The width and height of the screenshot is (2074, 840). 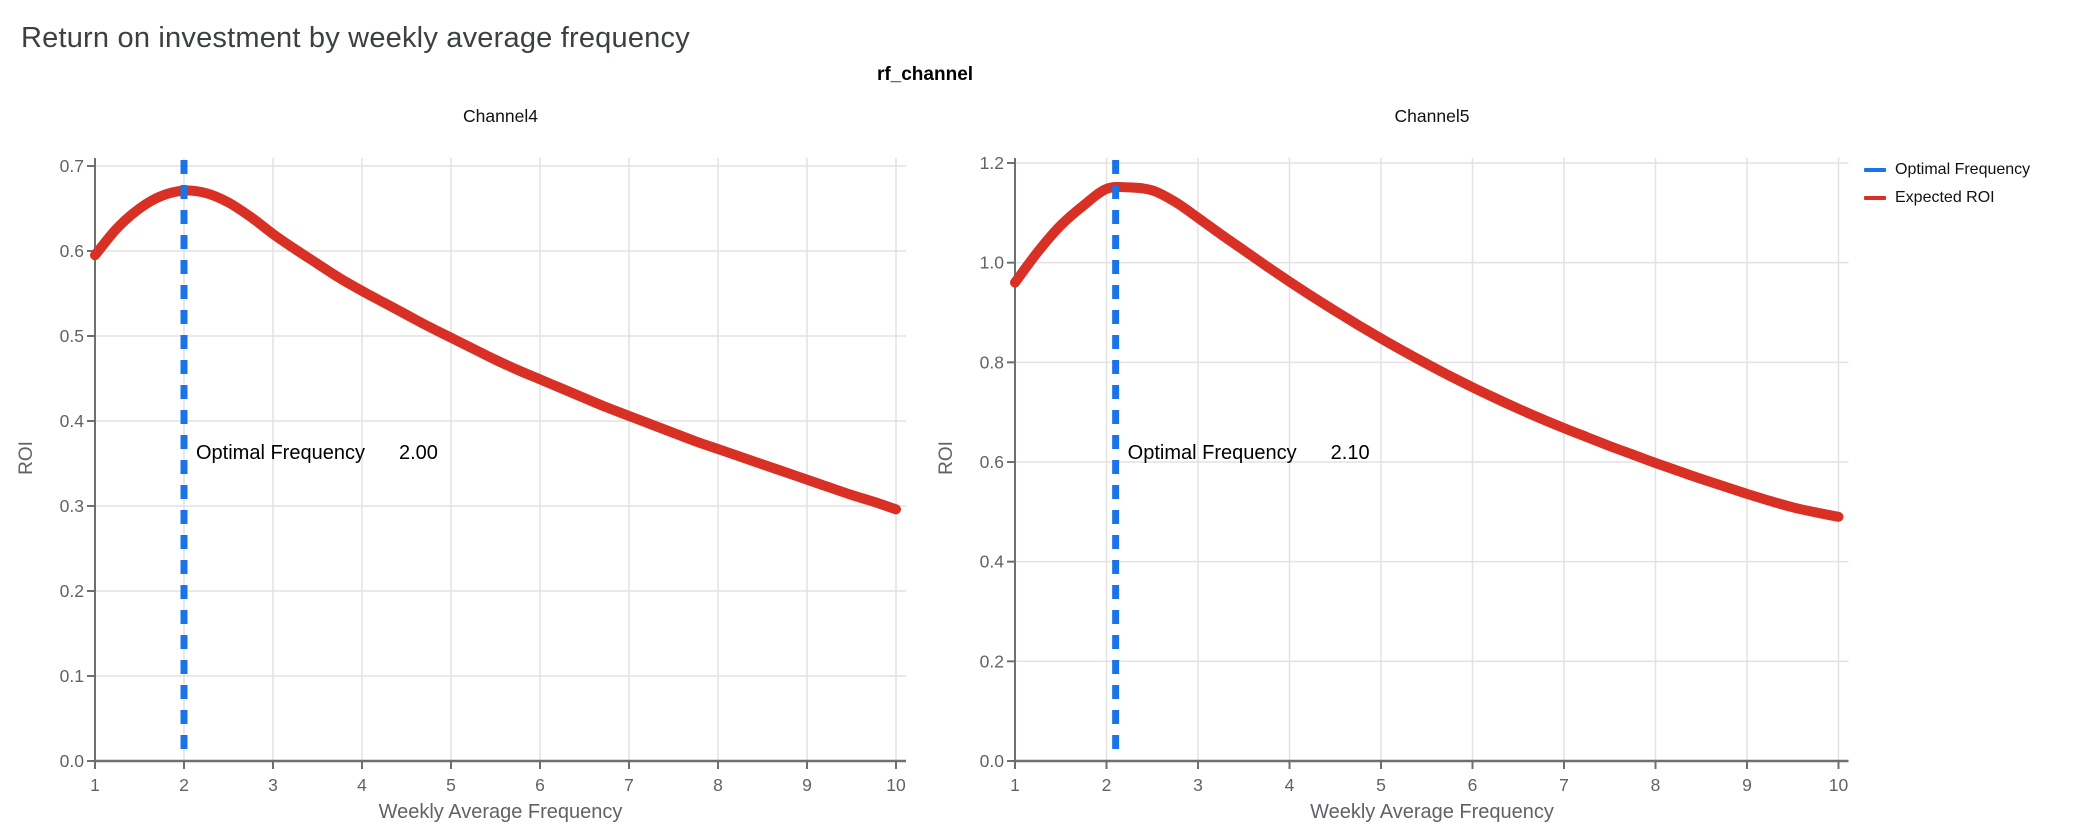 I want to click on chart-title: Channel4, so click(x=500, y=116).